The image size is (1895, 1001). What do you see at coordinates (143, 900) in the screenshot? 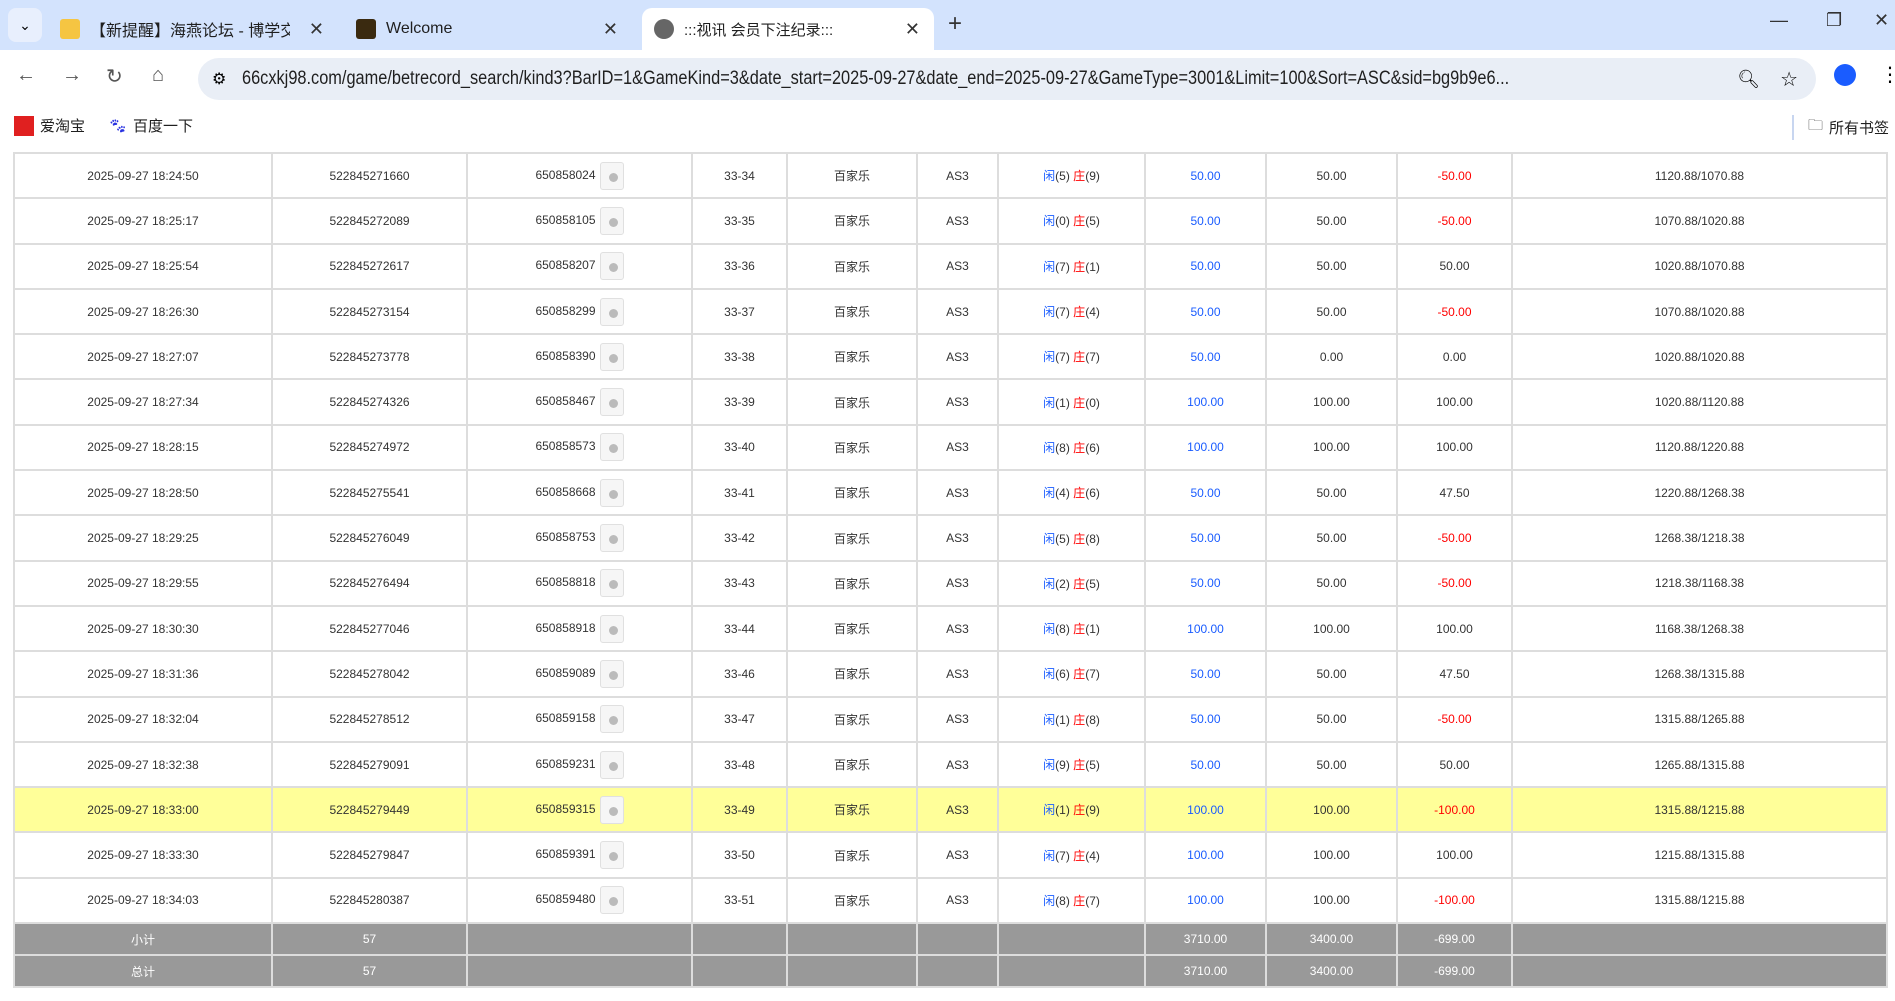
I see `bet-time: 2025-09-27 18:34:03` at bounding box center [143, 900].